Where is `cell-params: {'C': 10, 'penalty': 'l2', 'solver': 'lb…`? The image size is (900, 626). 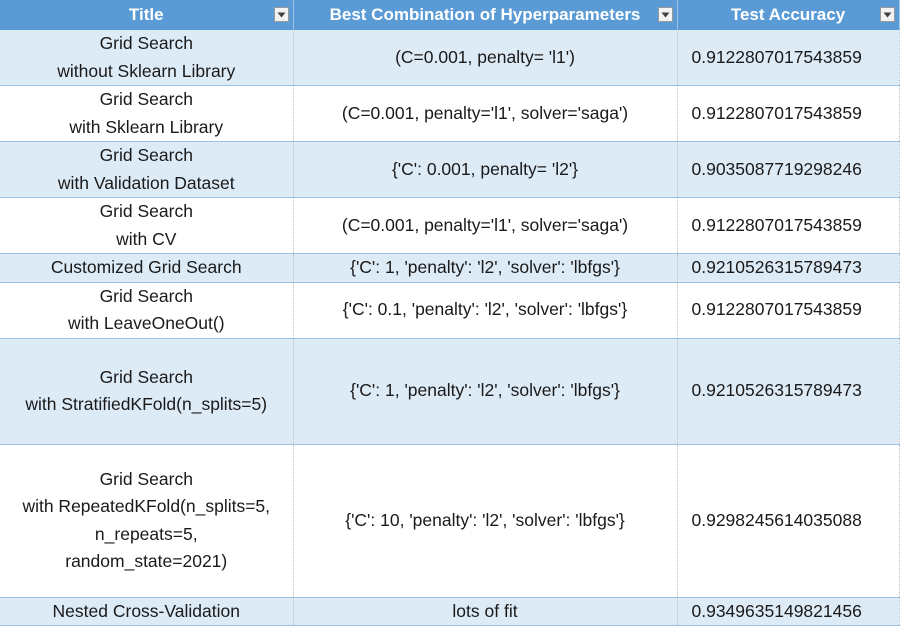
cell-params: {'C': 10, 'penalty': 'l2', 'solver': 'lb… is located at coordinates (485, 521).